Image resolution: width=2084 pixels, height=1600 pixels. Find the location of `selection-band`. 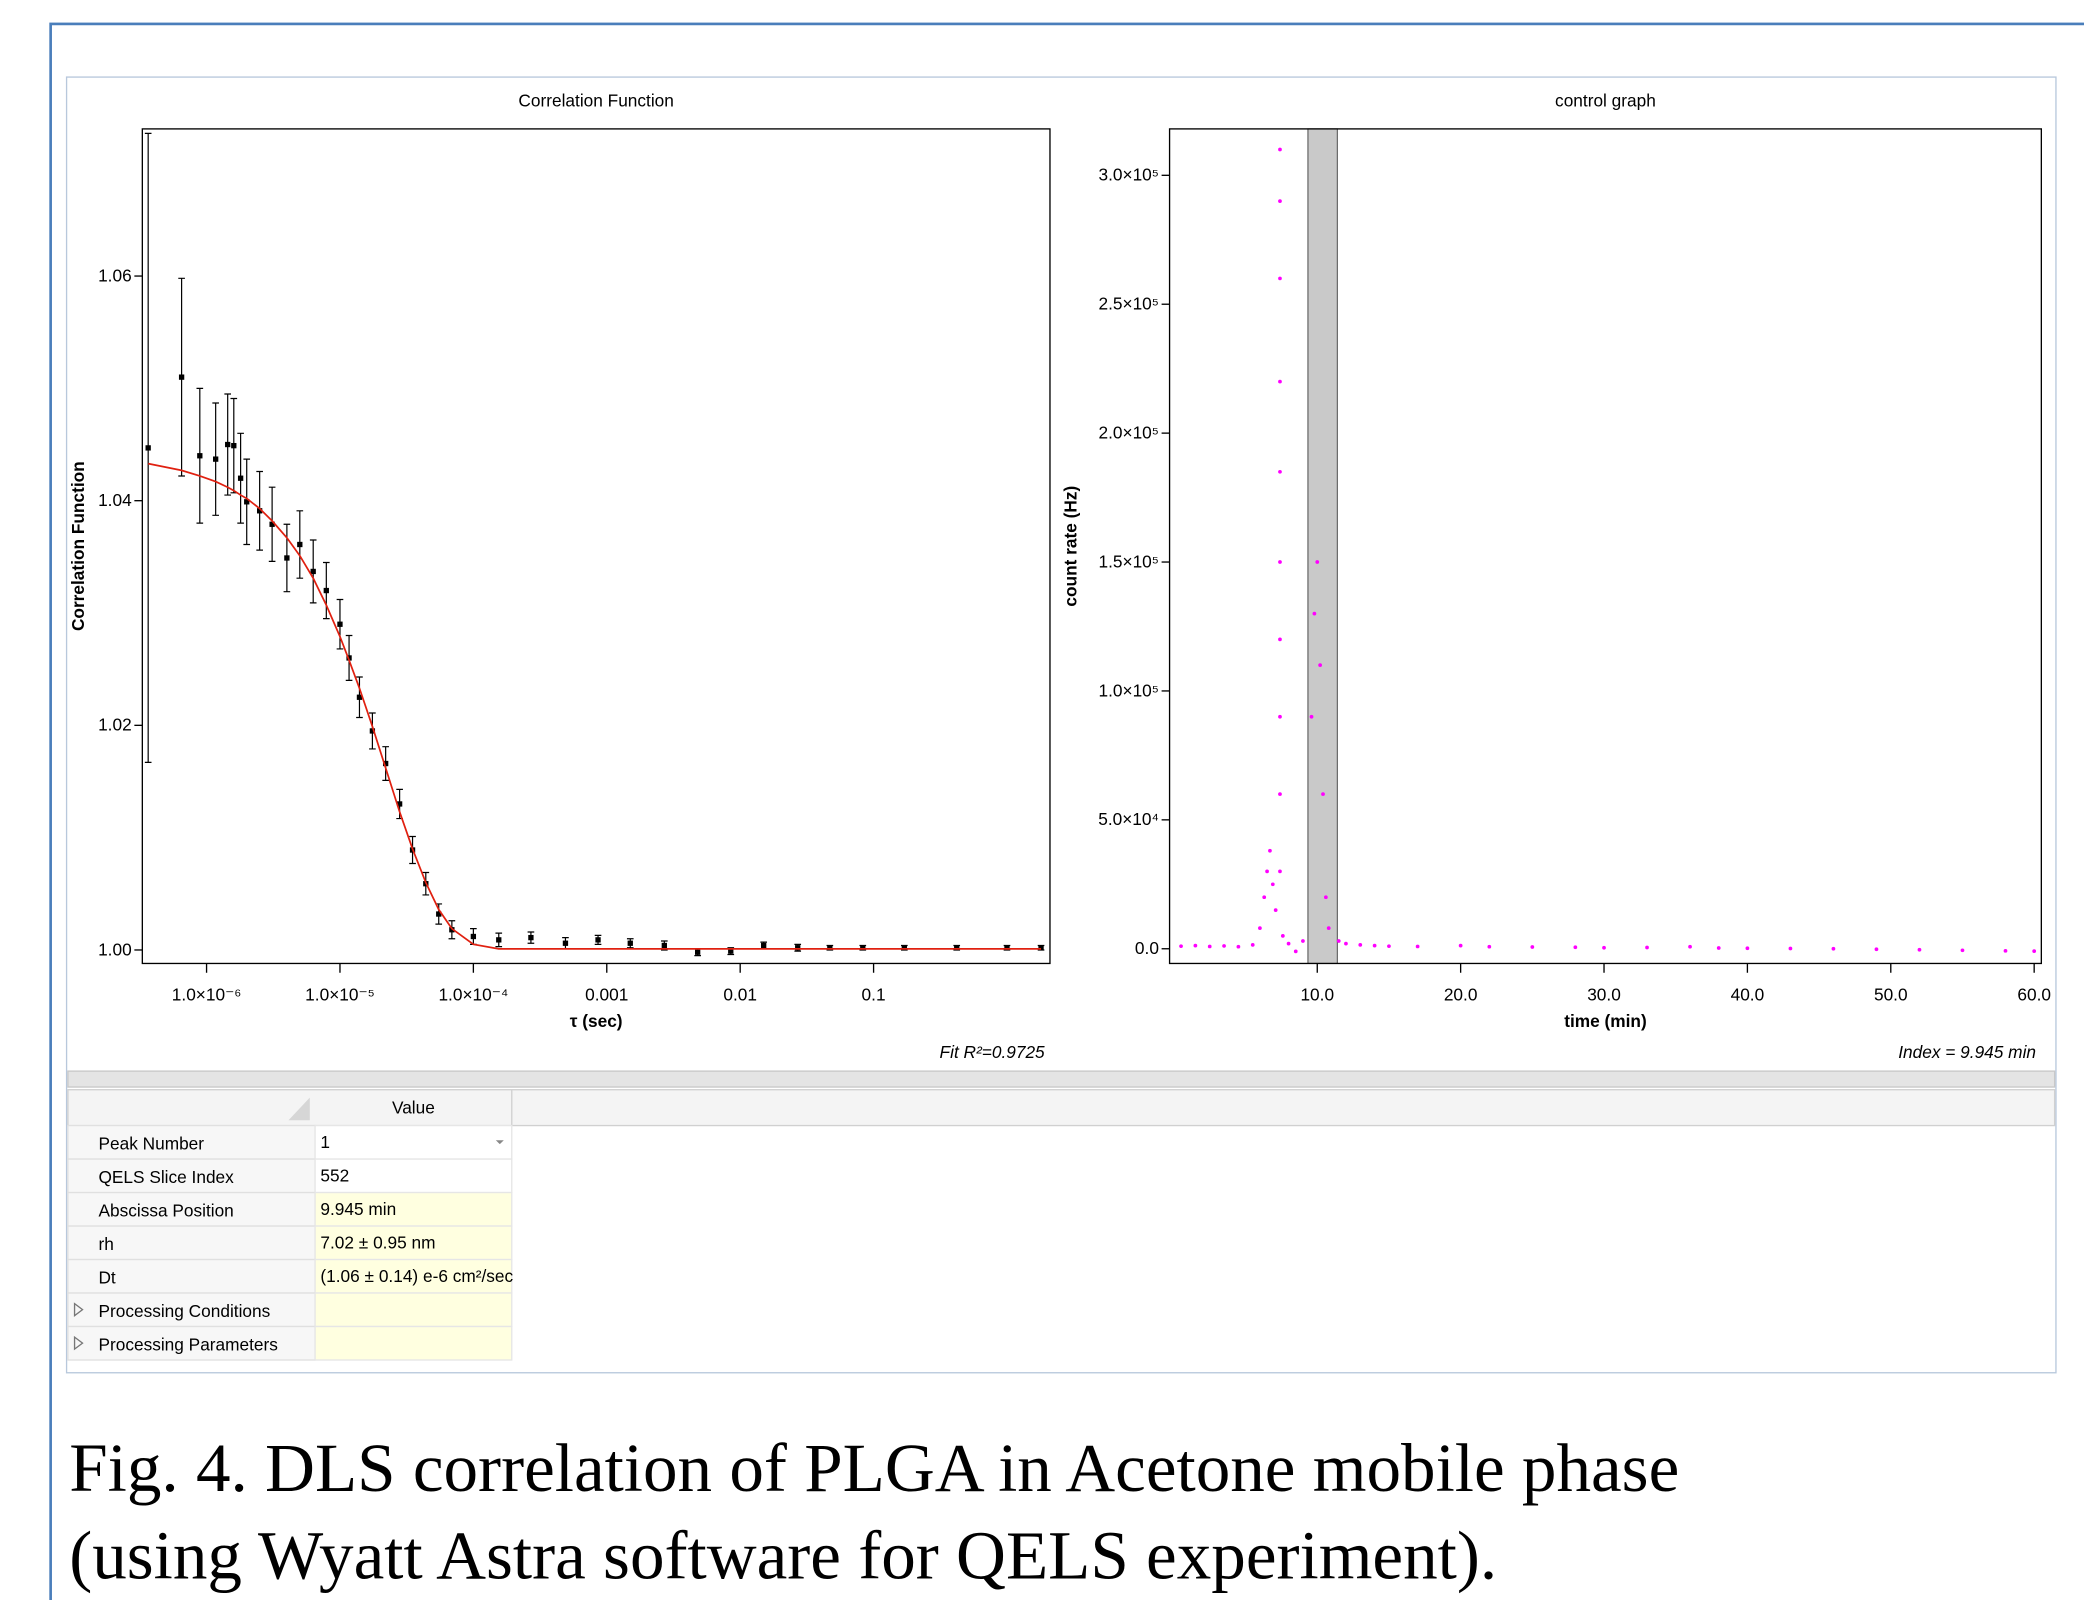

selection-band is located at coordinates (1322, 546).